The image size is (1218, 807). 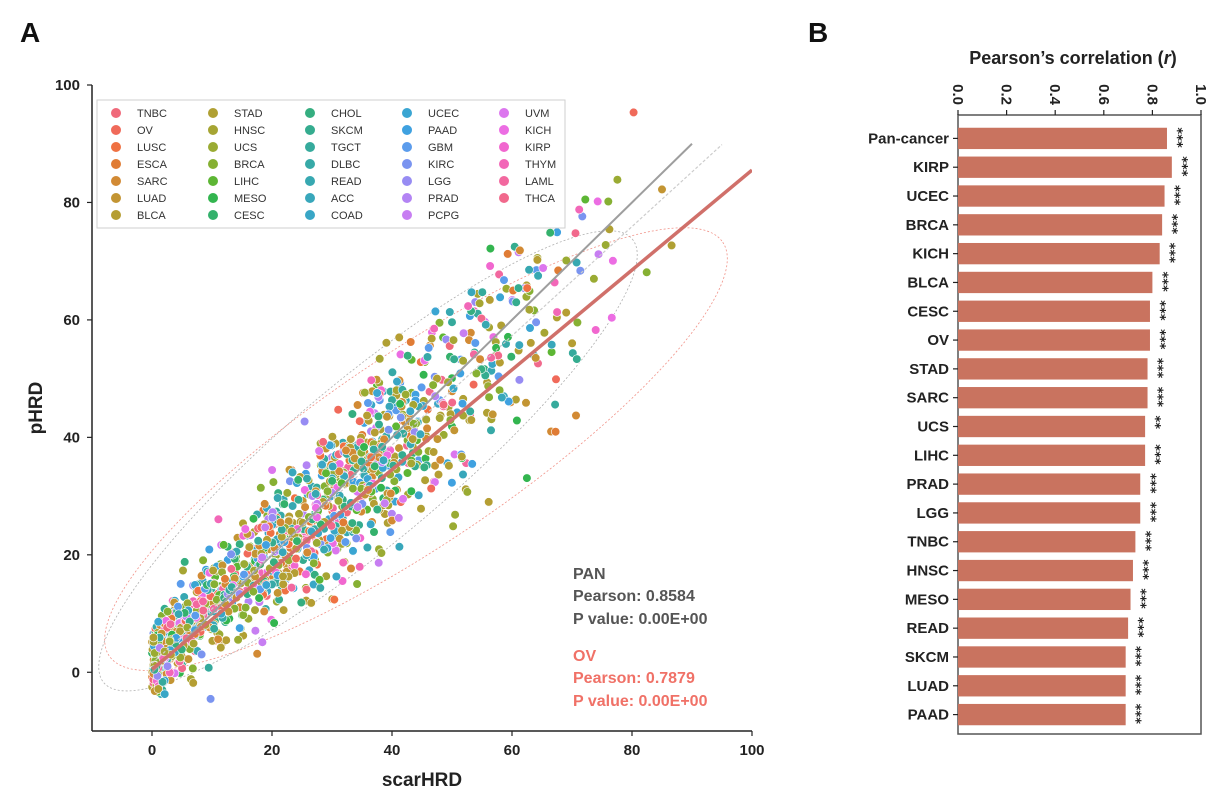 What do you see at coordinates (927, 196) in the screenshot?
I see `bar-category-label: UCEC` at bounding box center [927, 196].